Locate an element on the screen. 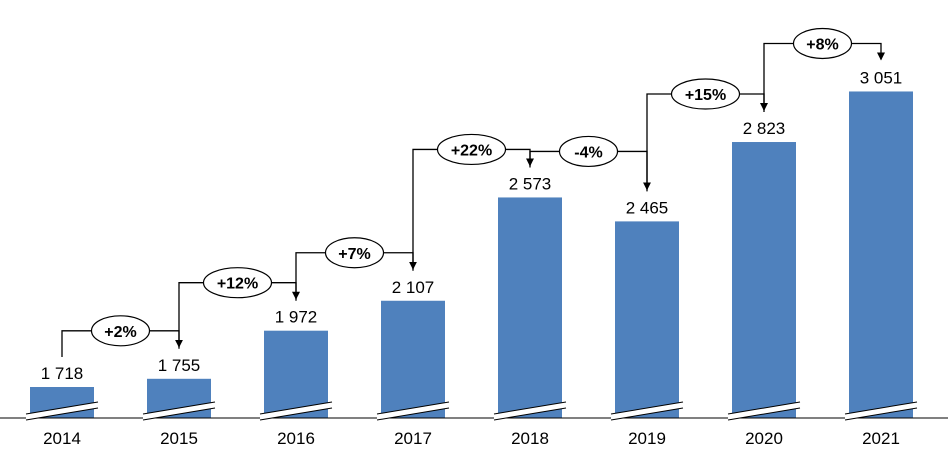 The width and height of the screenshot is (948, 452). axis-break-2018 is located at coordinates (530, 411).